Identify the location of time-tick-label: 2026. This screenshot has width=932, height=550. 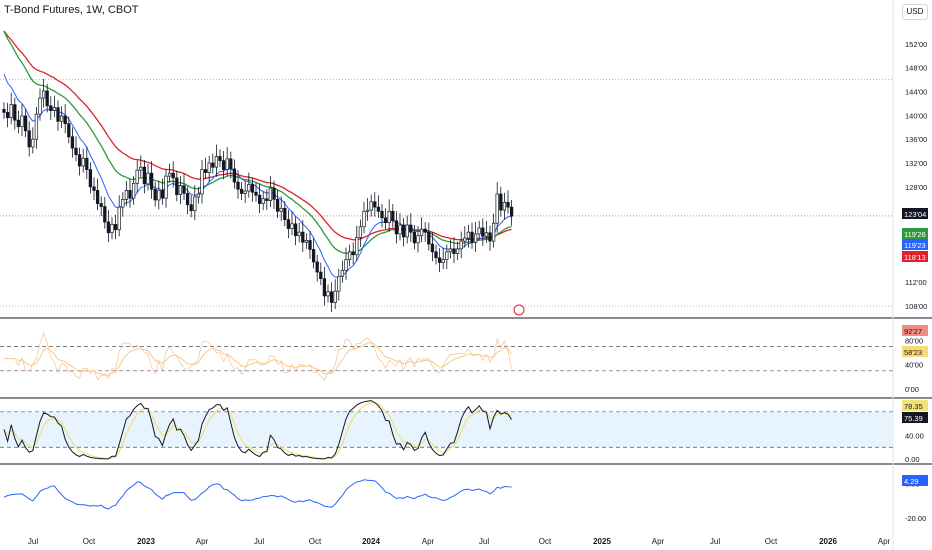
(828, 541).